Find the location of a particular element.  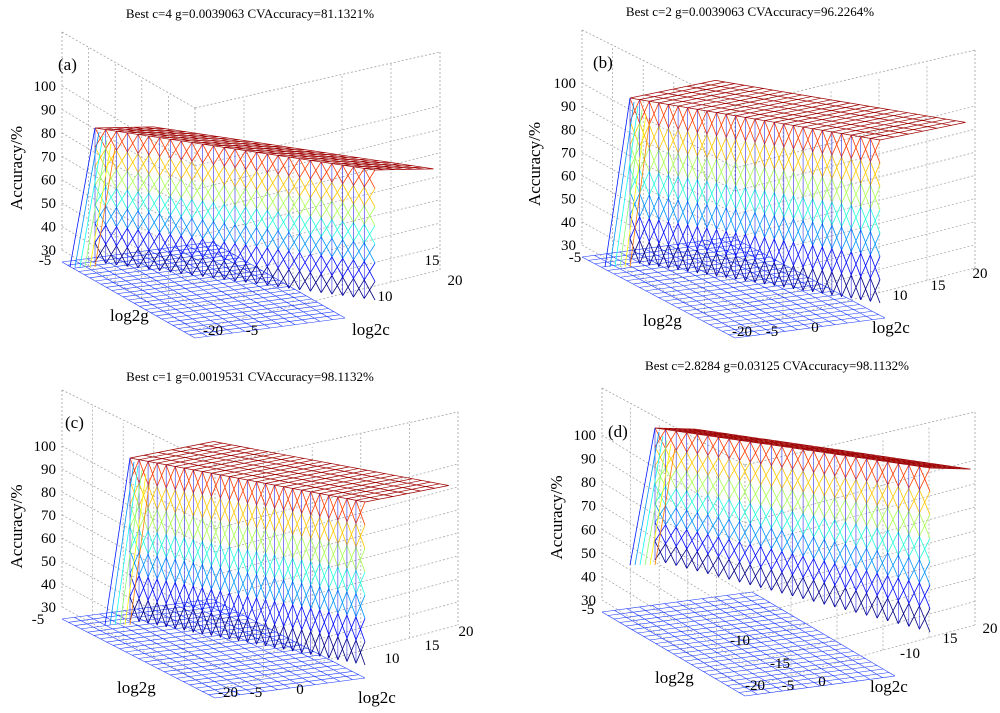

g-tick-label: -15 is located at coordinates (780, 664).